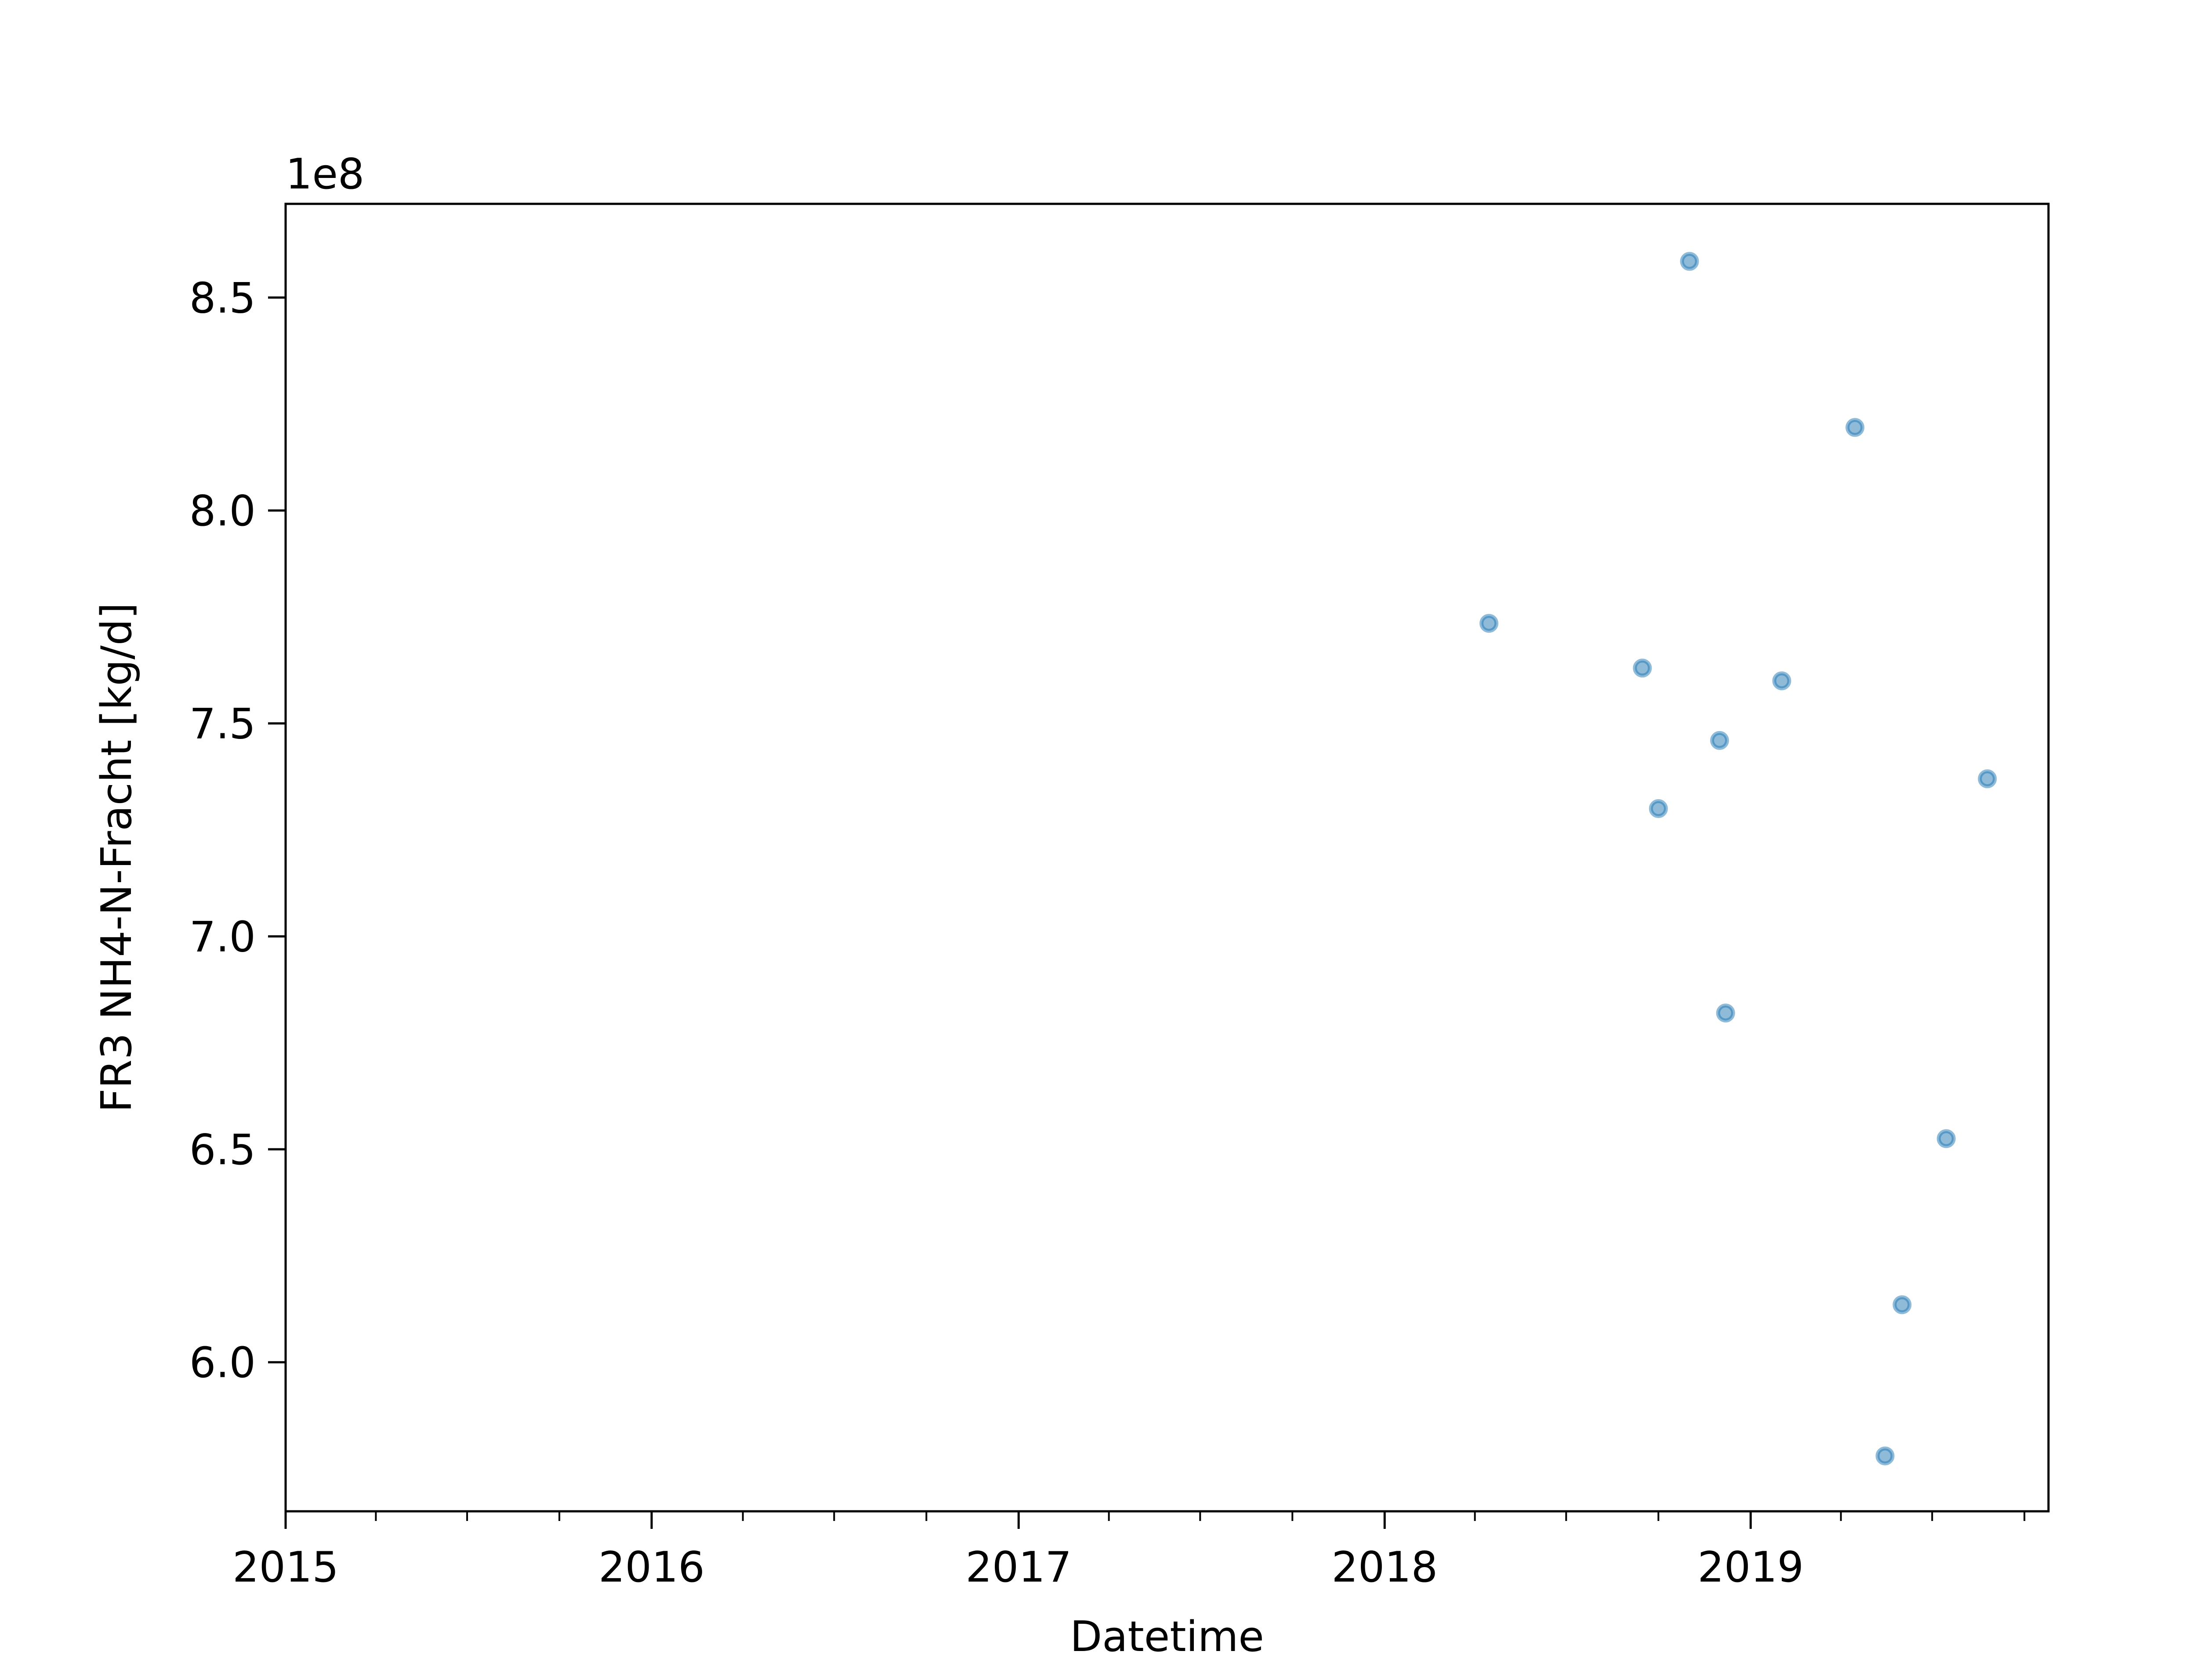 This screenshot has height=1680, width=2197. Describe the element at coordinates (223, 1150) in the screenshot. I see `y-tick-label: 6.5` at that location.